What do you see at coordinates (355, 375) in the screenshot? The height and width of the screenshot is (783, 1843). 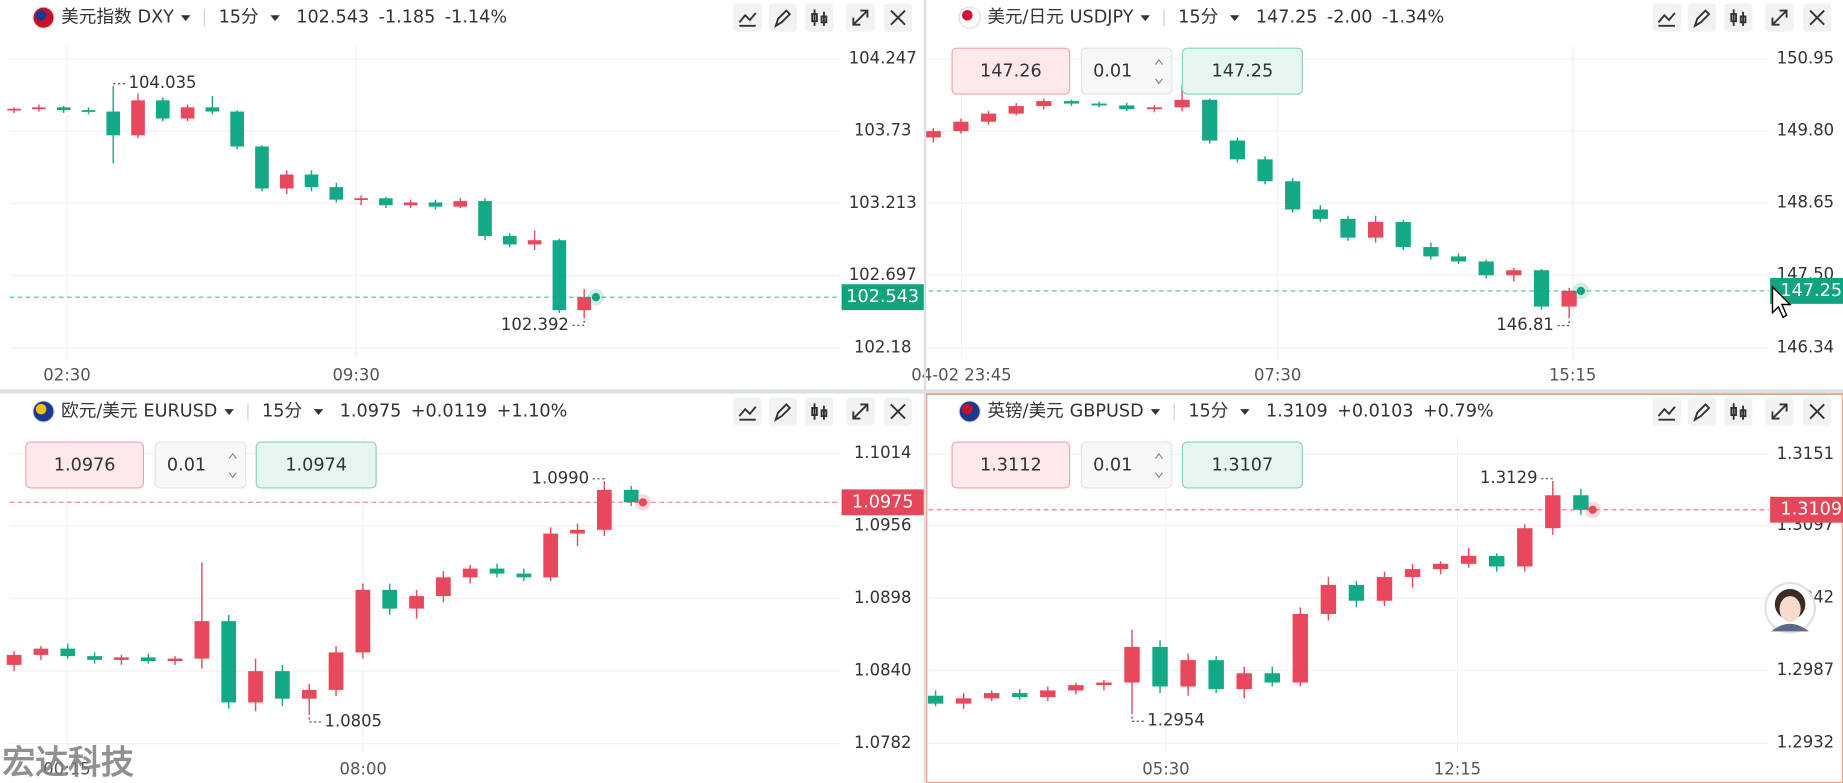 I see `x-tick-label: 09:30` at bounding box center [355, 375].